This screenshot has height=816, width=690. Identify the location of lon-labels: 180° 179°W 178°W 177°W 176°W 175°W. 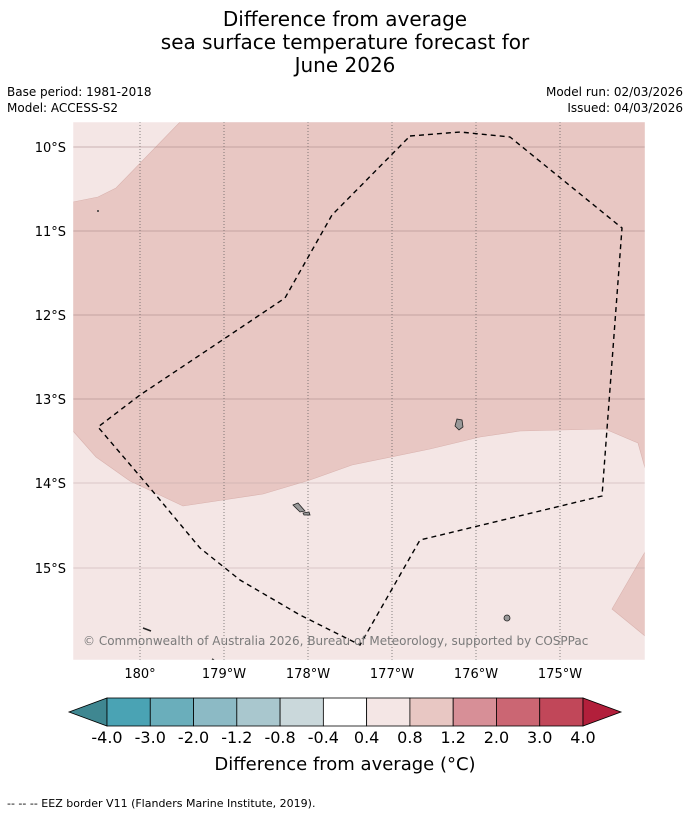
(353, 674).